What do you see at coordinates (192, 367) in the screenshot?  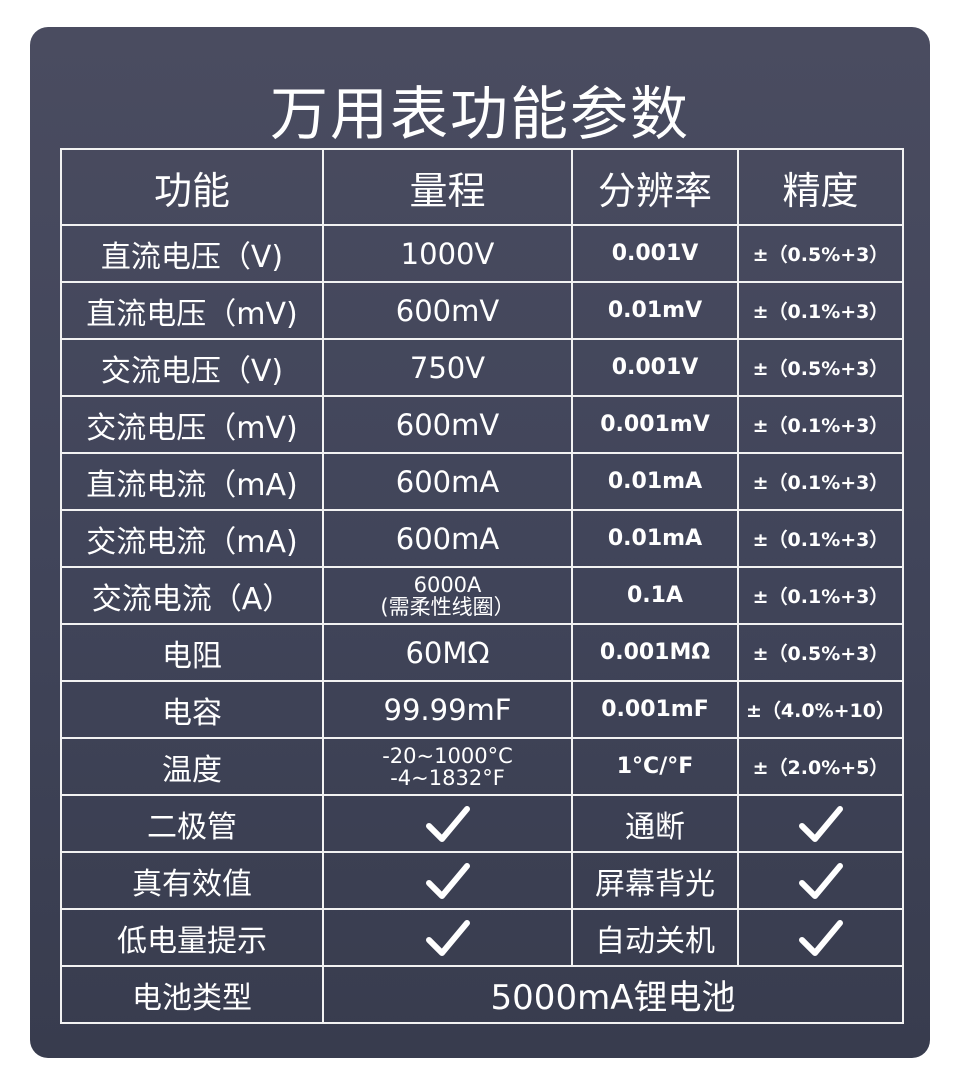 I see `function-cell: 交流电压（V)` at bounding box center [192, 367].